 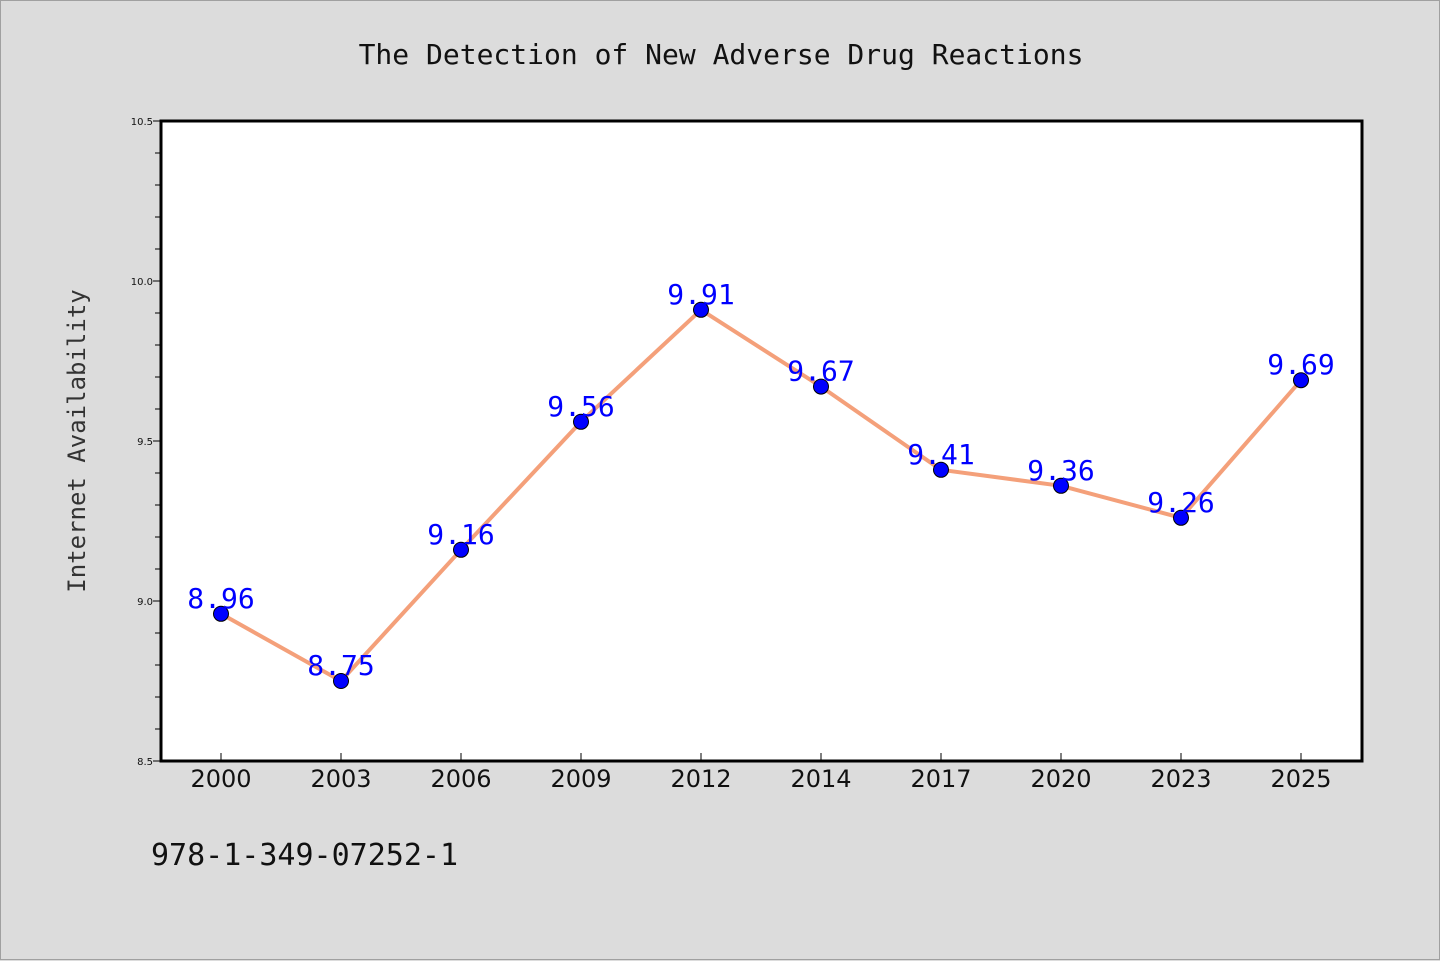 I want to click on x-tick-label: 2025, so click(x=1300, y=779).